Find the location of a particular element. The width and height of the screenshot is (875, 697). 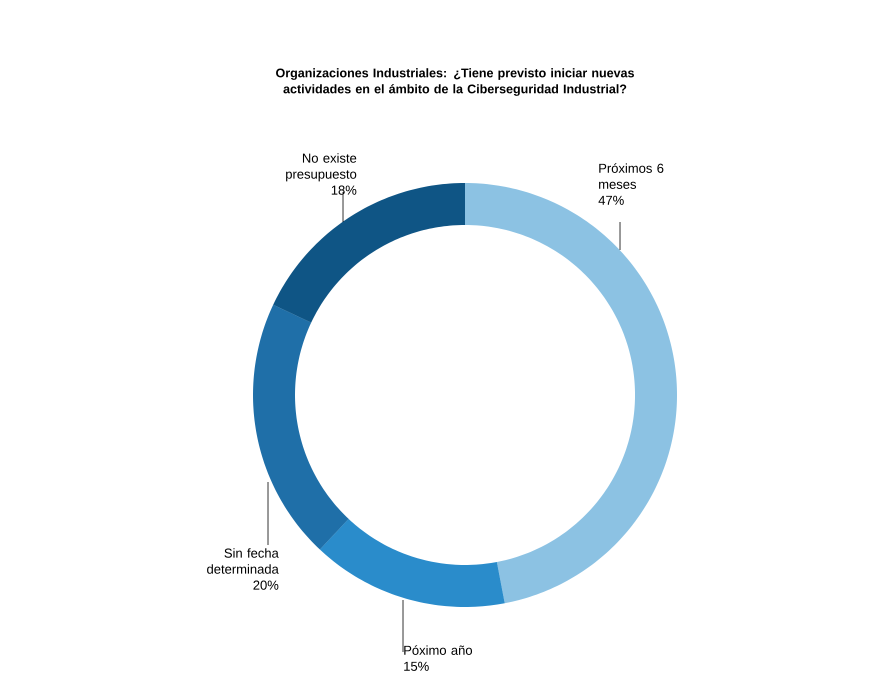

chart-title: Organizaciones Industriales: ¿Tiene previsto iniciar nuevas actividades en el ámbito de la Ciberseguridad Industrial? is located at coordinates (455, 82).